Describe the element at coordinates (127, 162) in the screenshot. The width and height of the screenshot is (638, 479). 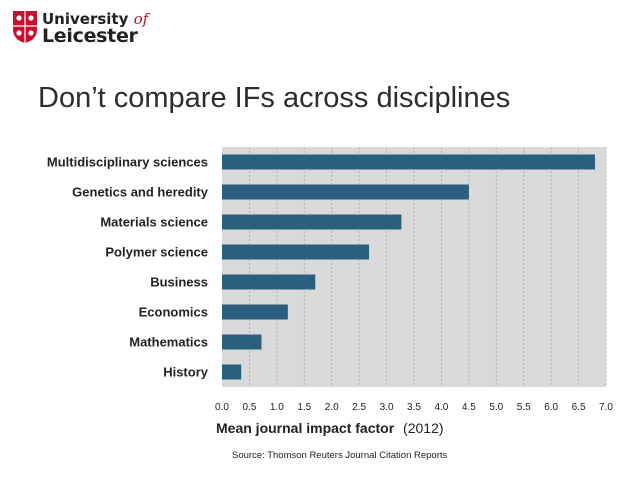
I see `category-label: Multidisciplinary sciences` at that location.